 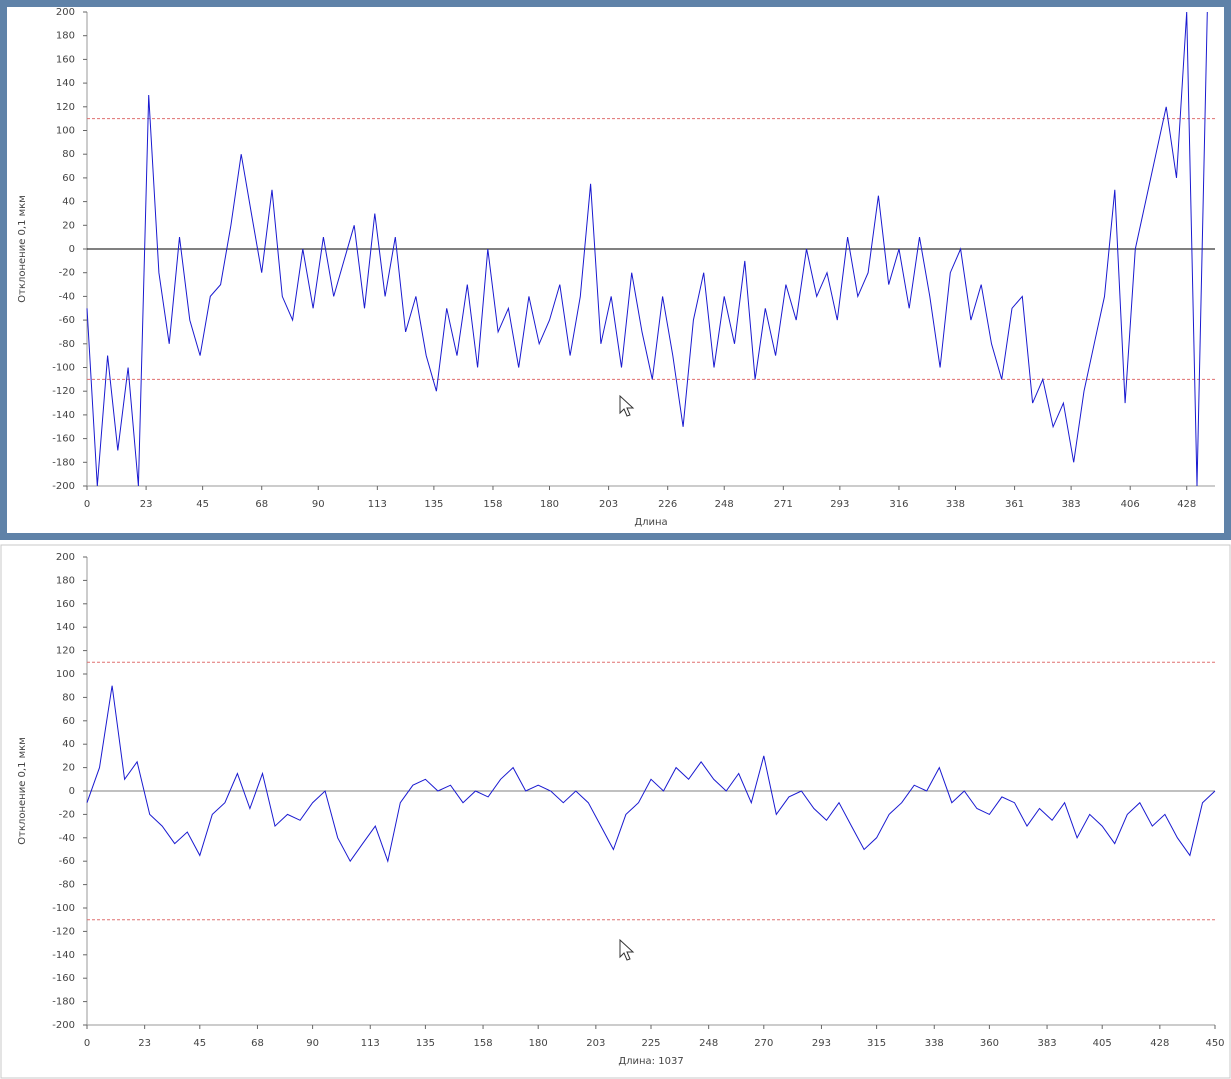 I want to click on x-tick-label: 271, so click(x=783, y=504).